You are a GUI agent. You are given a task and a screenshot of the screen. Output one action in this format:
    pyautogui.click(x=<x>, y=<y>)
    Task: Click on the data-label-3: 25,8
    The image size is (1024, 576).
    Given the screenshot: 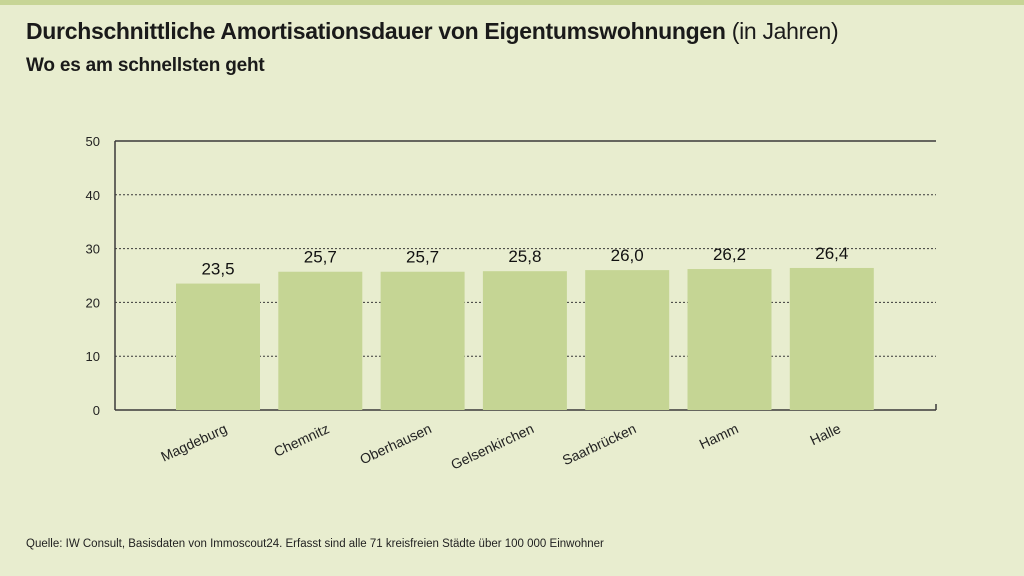 What is the action you would take?
    pyautogui.click(x=524, y=256)
    